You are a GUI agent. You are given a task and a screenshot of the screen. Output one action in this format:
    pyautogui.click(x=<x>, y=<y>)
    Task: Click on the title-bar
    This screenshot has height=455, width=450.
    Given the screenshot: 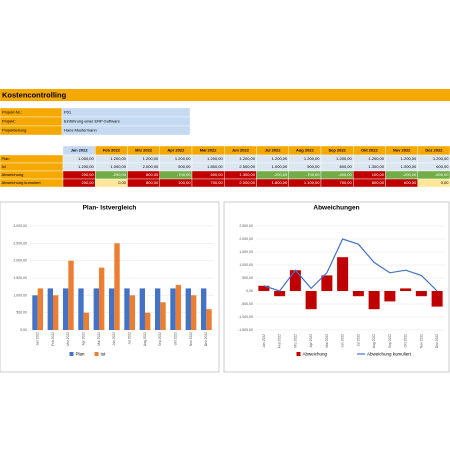 What is the action you would take?
    pyautogui.click(x=225, y=95)
    